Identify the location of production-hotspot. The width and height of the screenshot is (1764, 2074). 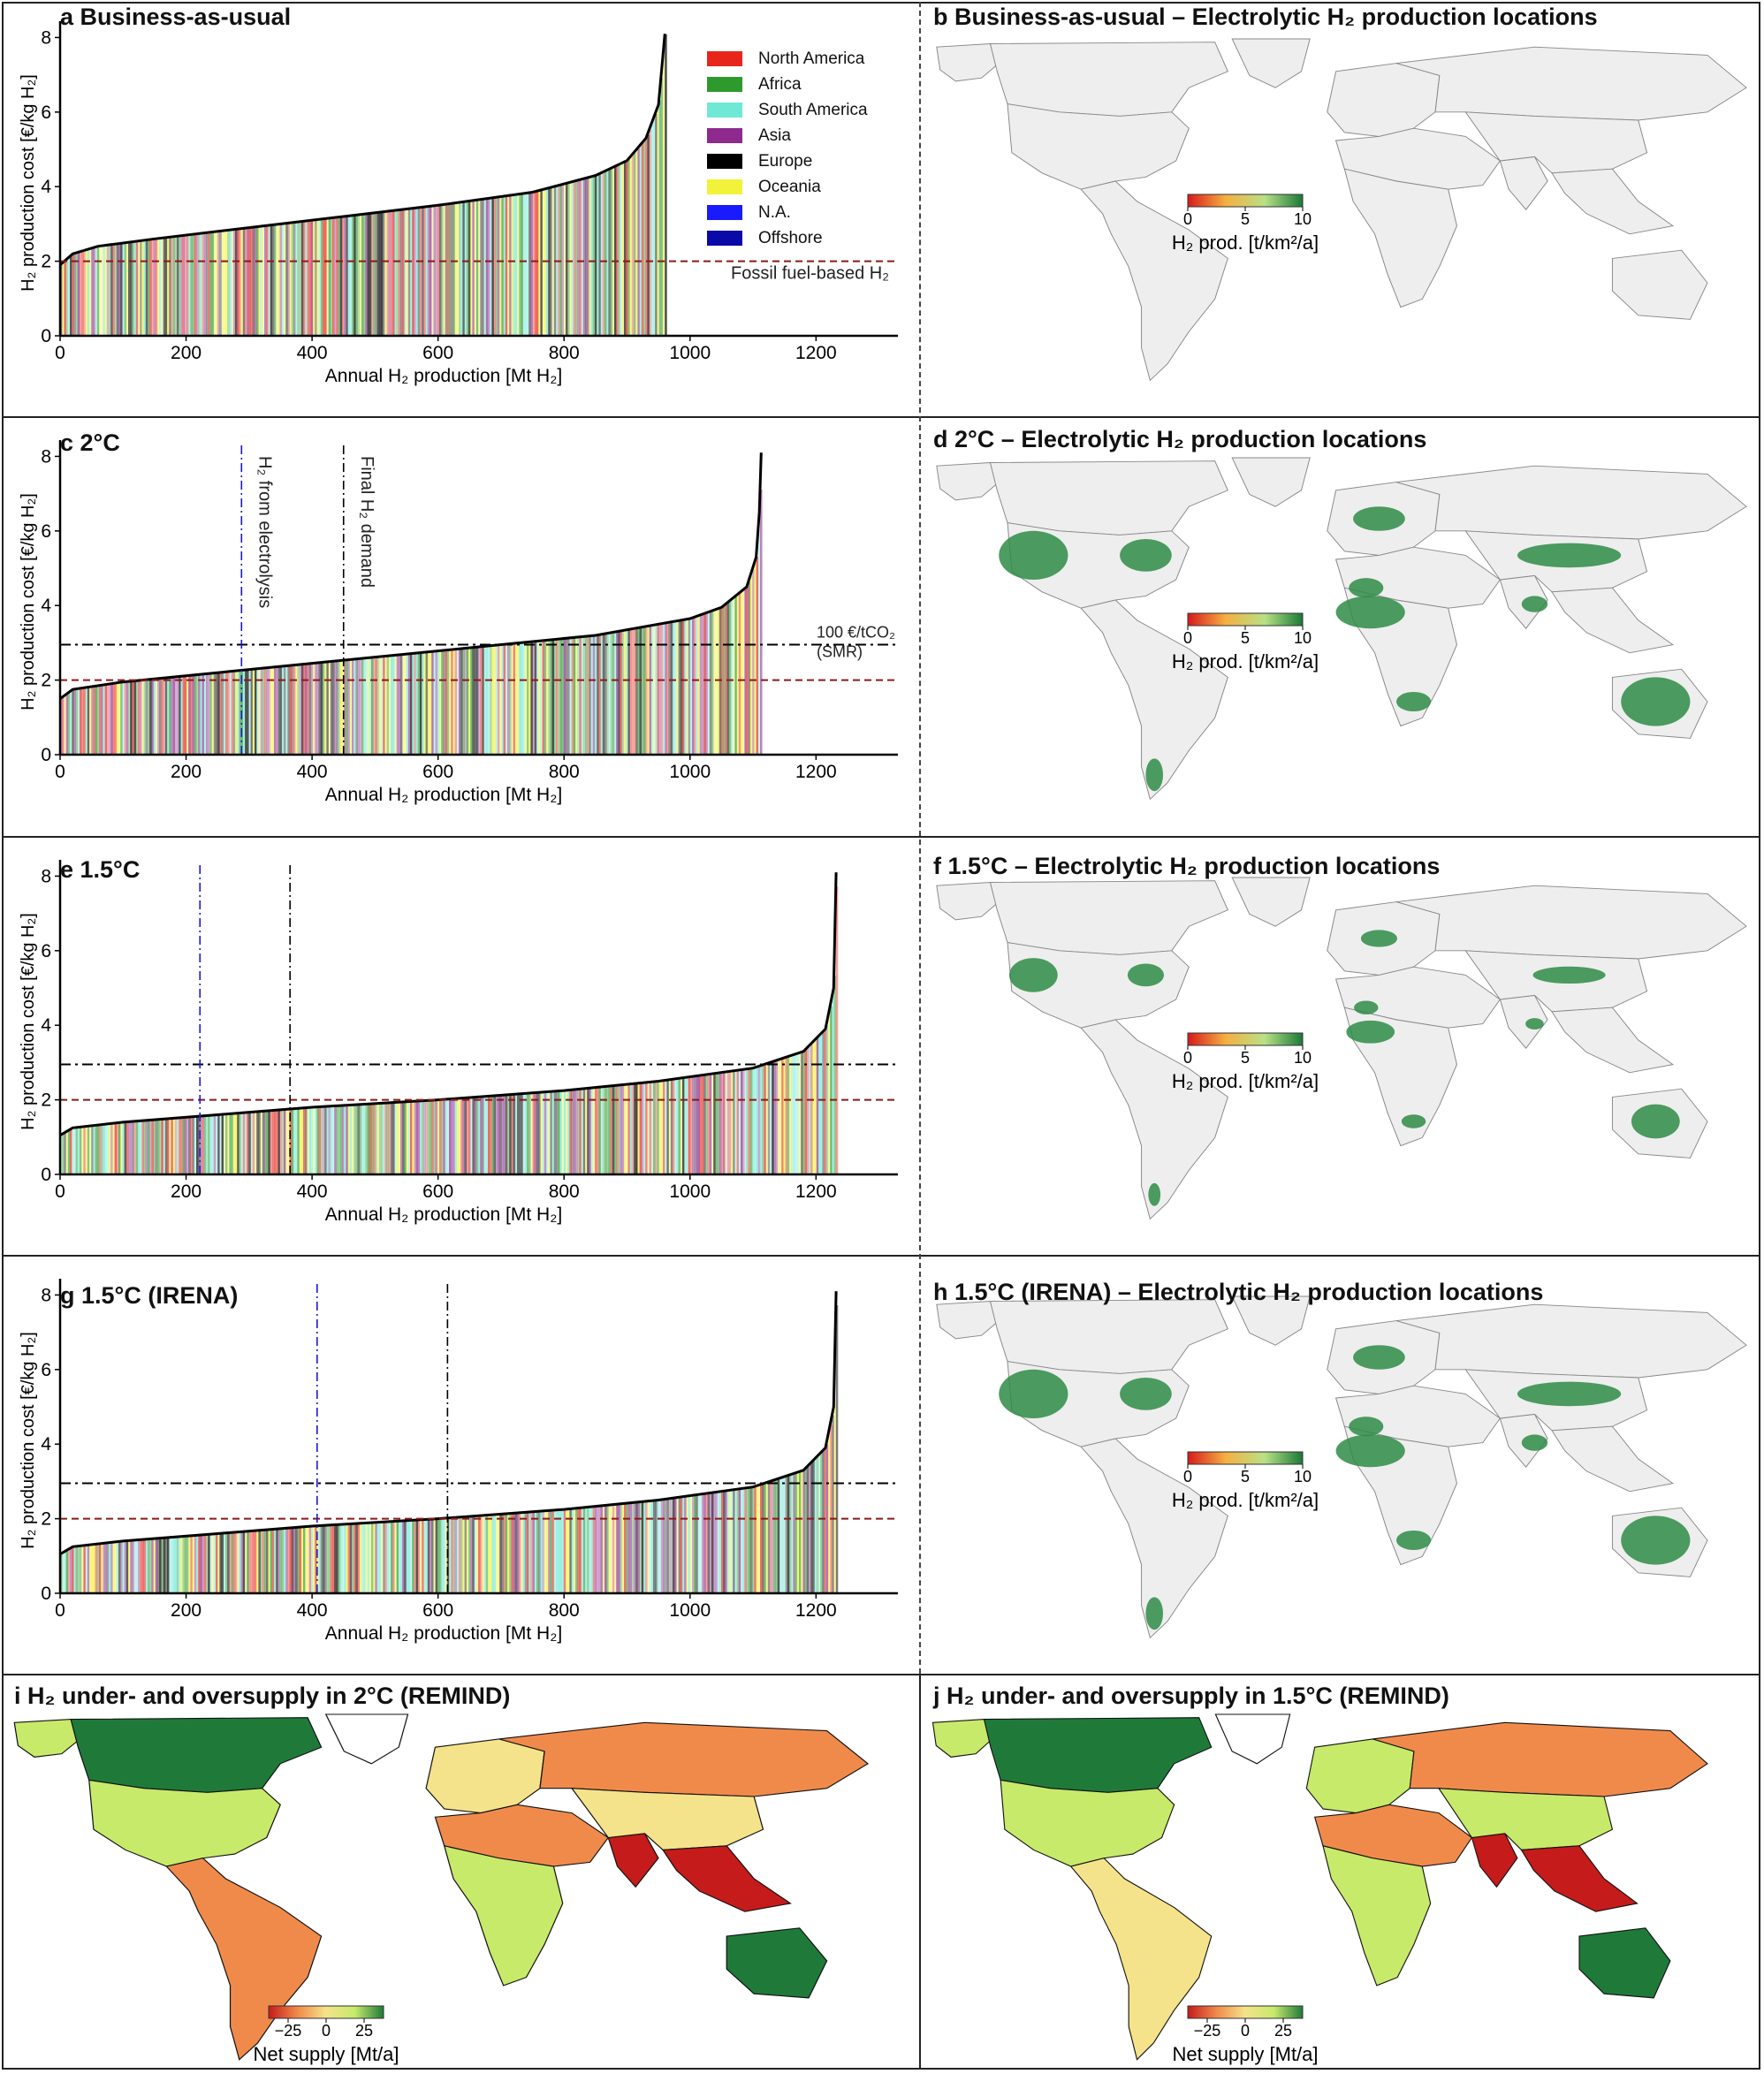
(1366, 1007).